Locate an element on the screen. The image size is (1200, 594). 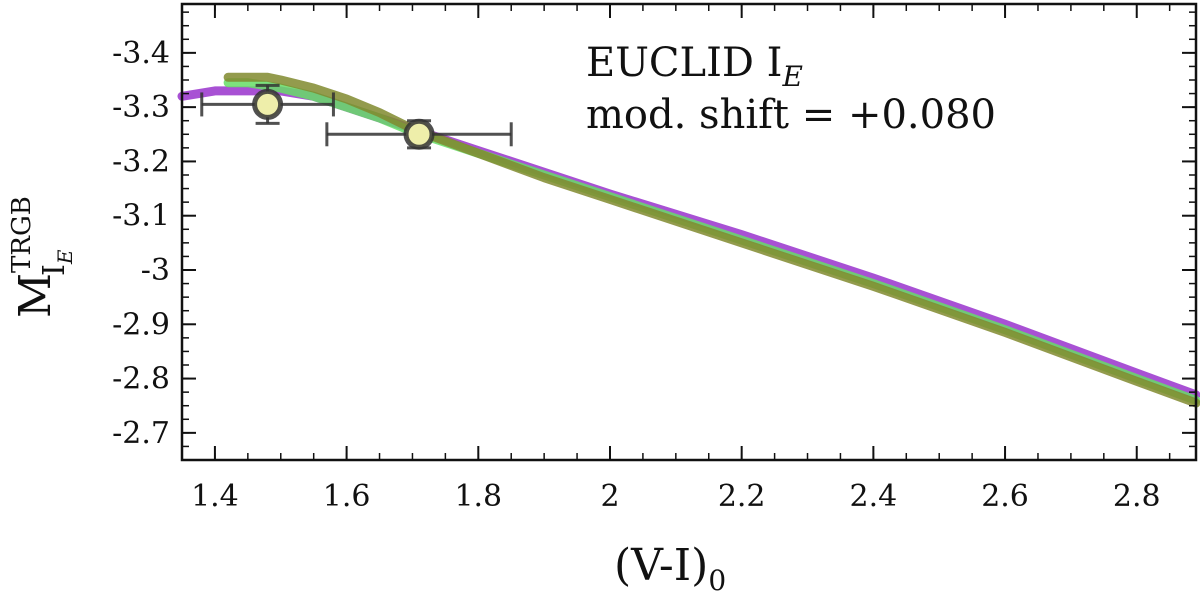
x-tick-label: 2.8 is located at coordinates (1137, 496).